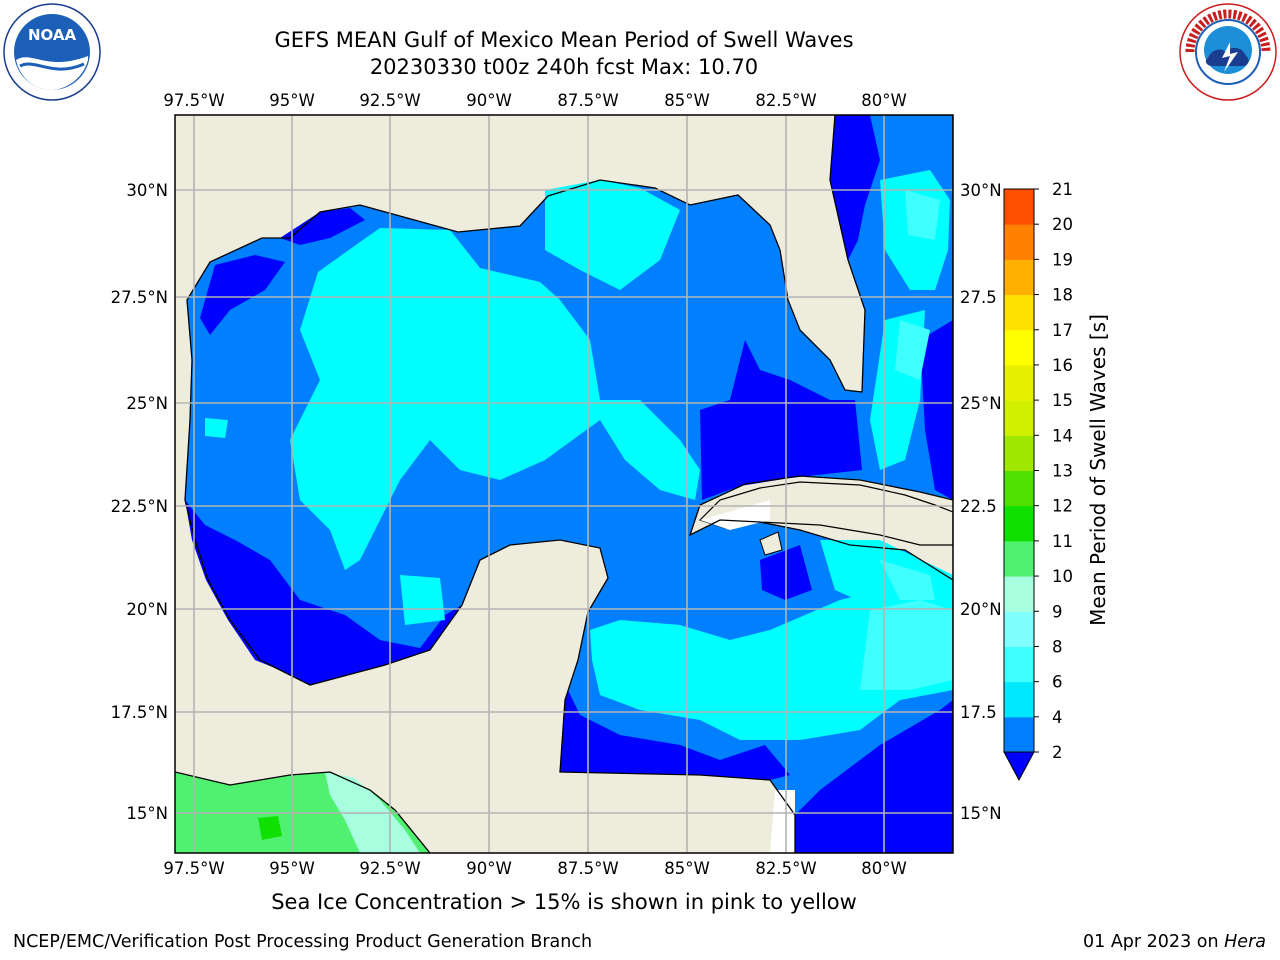 The image size is (1280, 960). What do you see at coordinates (587, 100) in the screenshot?
I see `lon-label-top: 87.5°W` at bounding box center [587, 100].